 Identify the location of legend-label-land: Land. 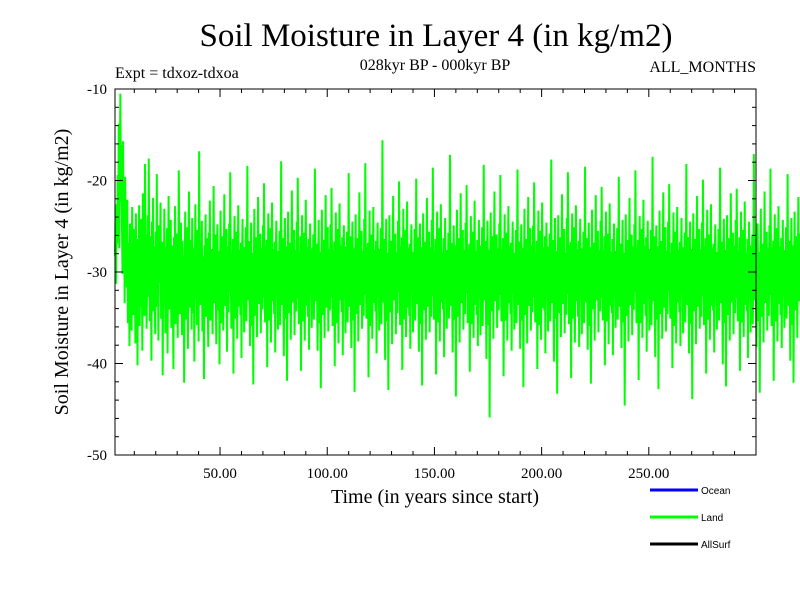
(712, 518).